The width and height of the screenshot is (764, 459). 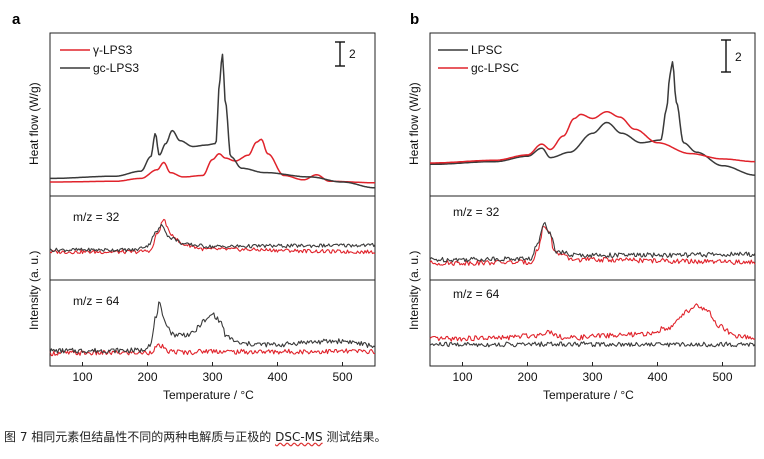 What do you see at coordinates (34, 290) in the screenshot?
I see `panel-a-intensity-ylabel: Intensity (a. u.)` at bounding box center [34, 290].